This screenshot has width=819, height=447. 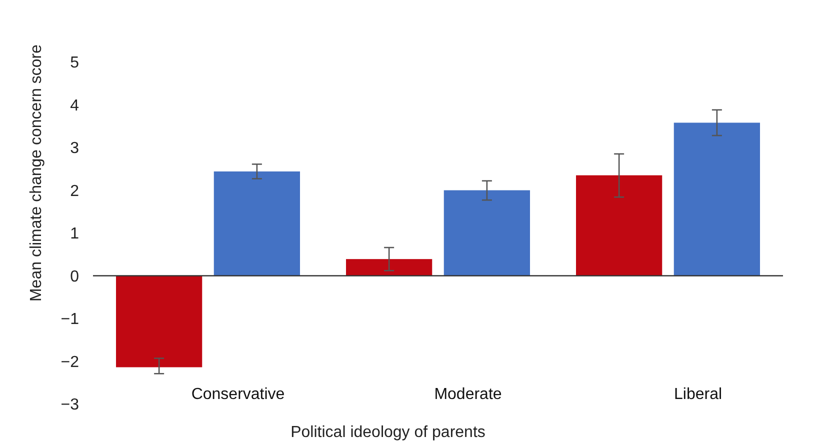 I want to click on y-tick-label: 0, so click(x=75, y=277).